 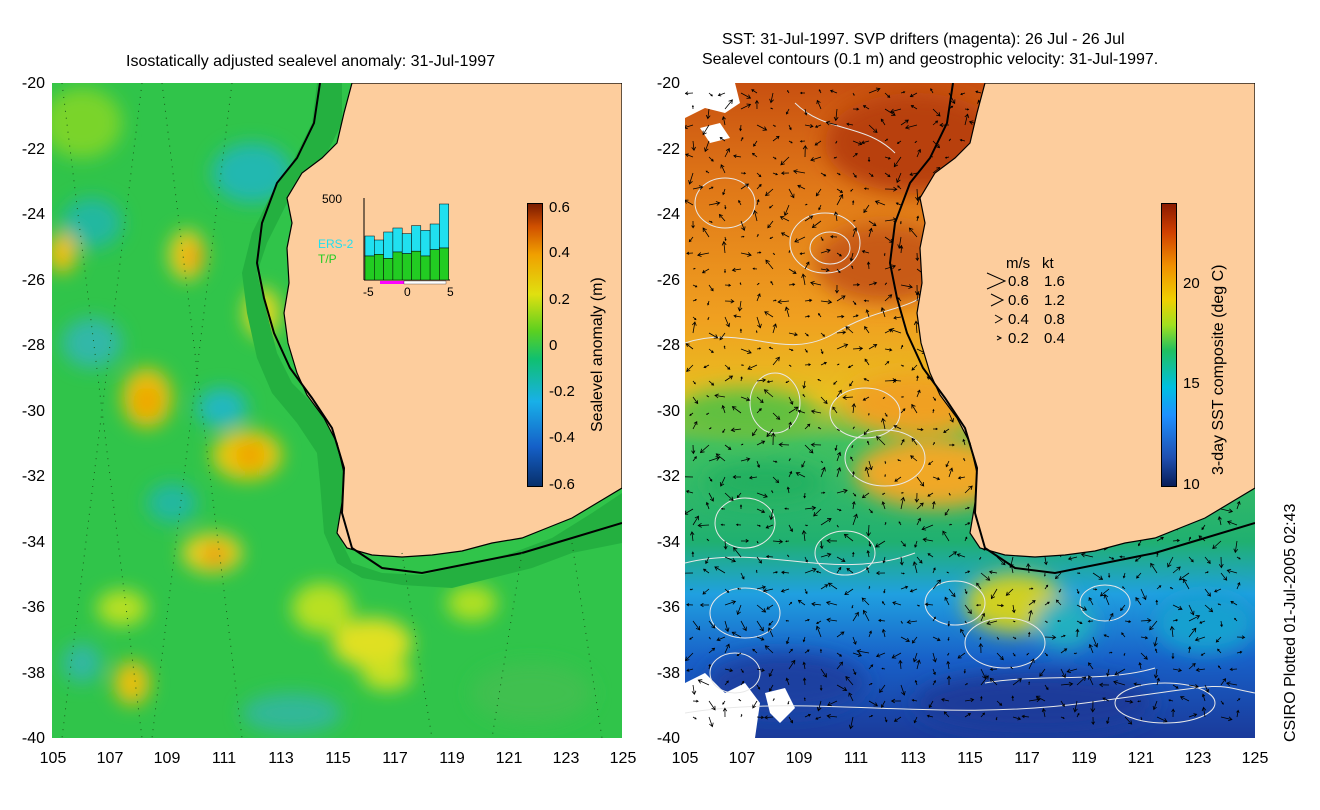 What do you see at coordinates (1169, 345) in the screenshot?
I see `right-colorbar` at bounding box center [1169, 345].